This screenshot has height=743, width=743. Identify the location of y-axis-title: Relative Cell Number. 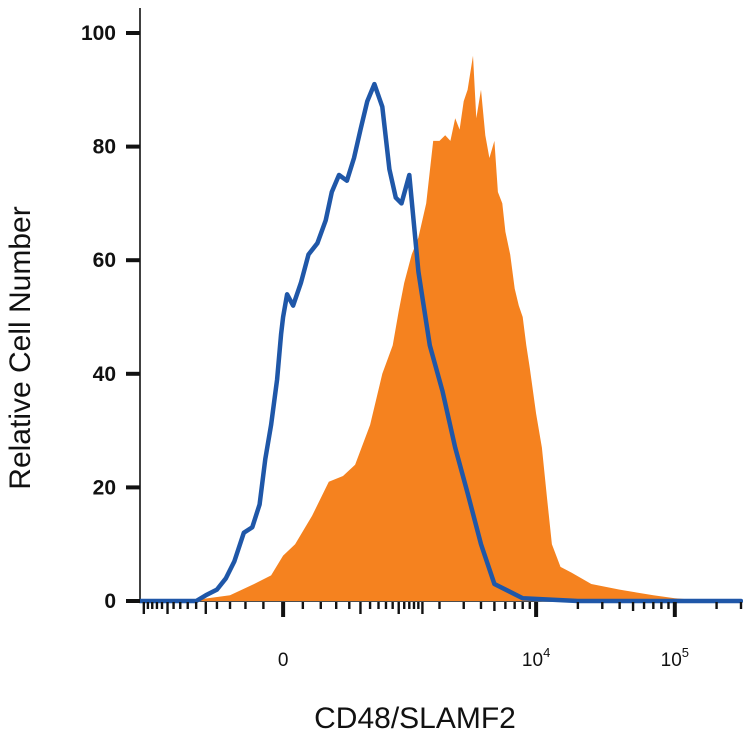
(20, 347).